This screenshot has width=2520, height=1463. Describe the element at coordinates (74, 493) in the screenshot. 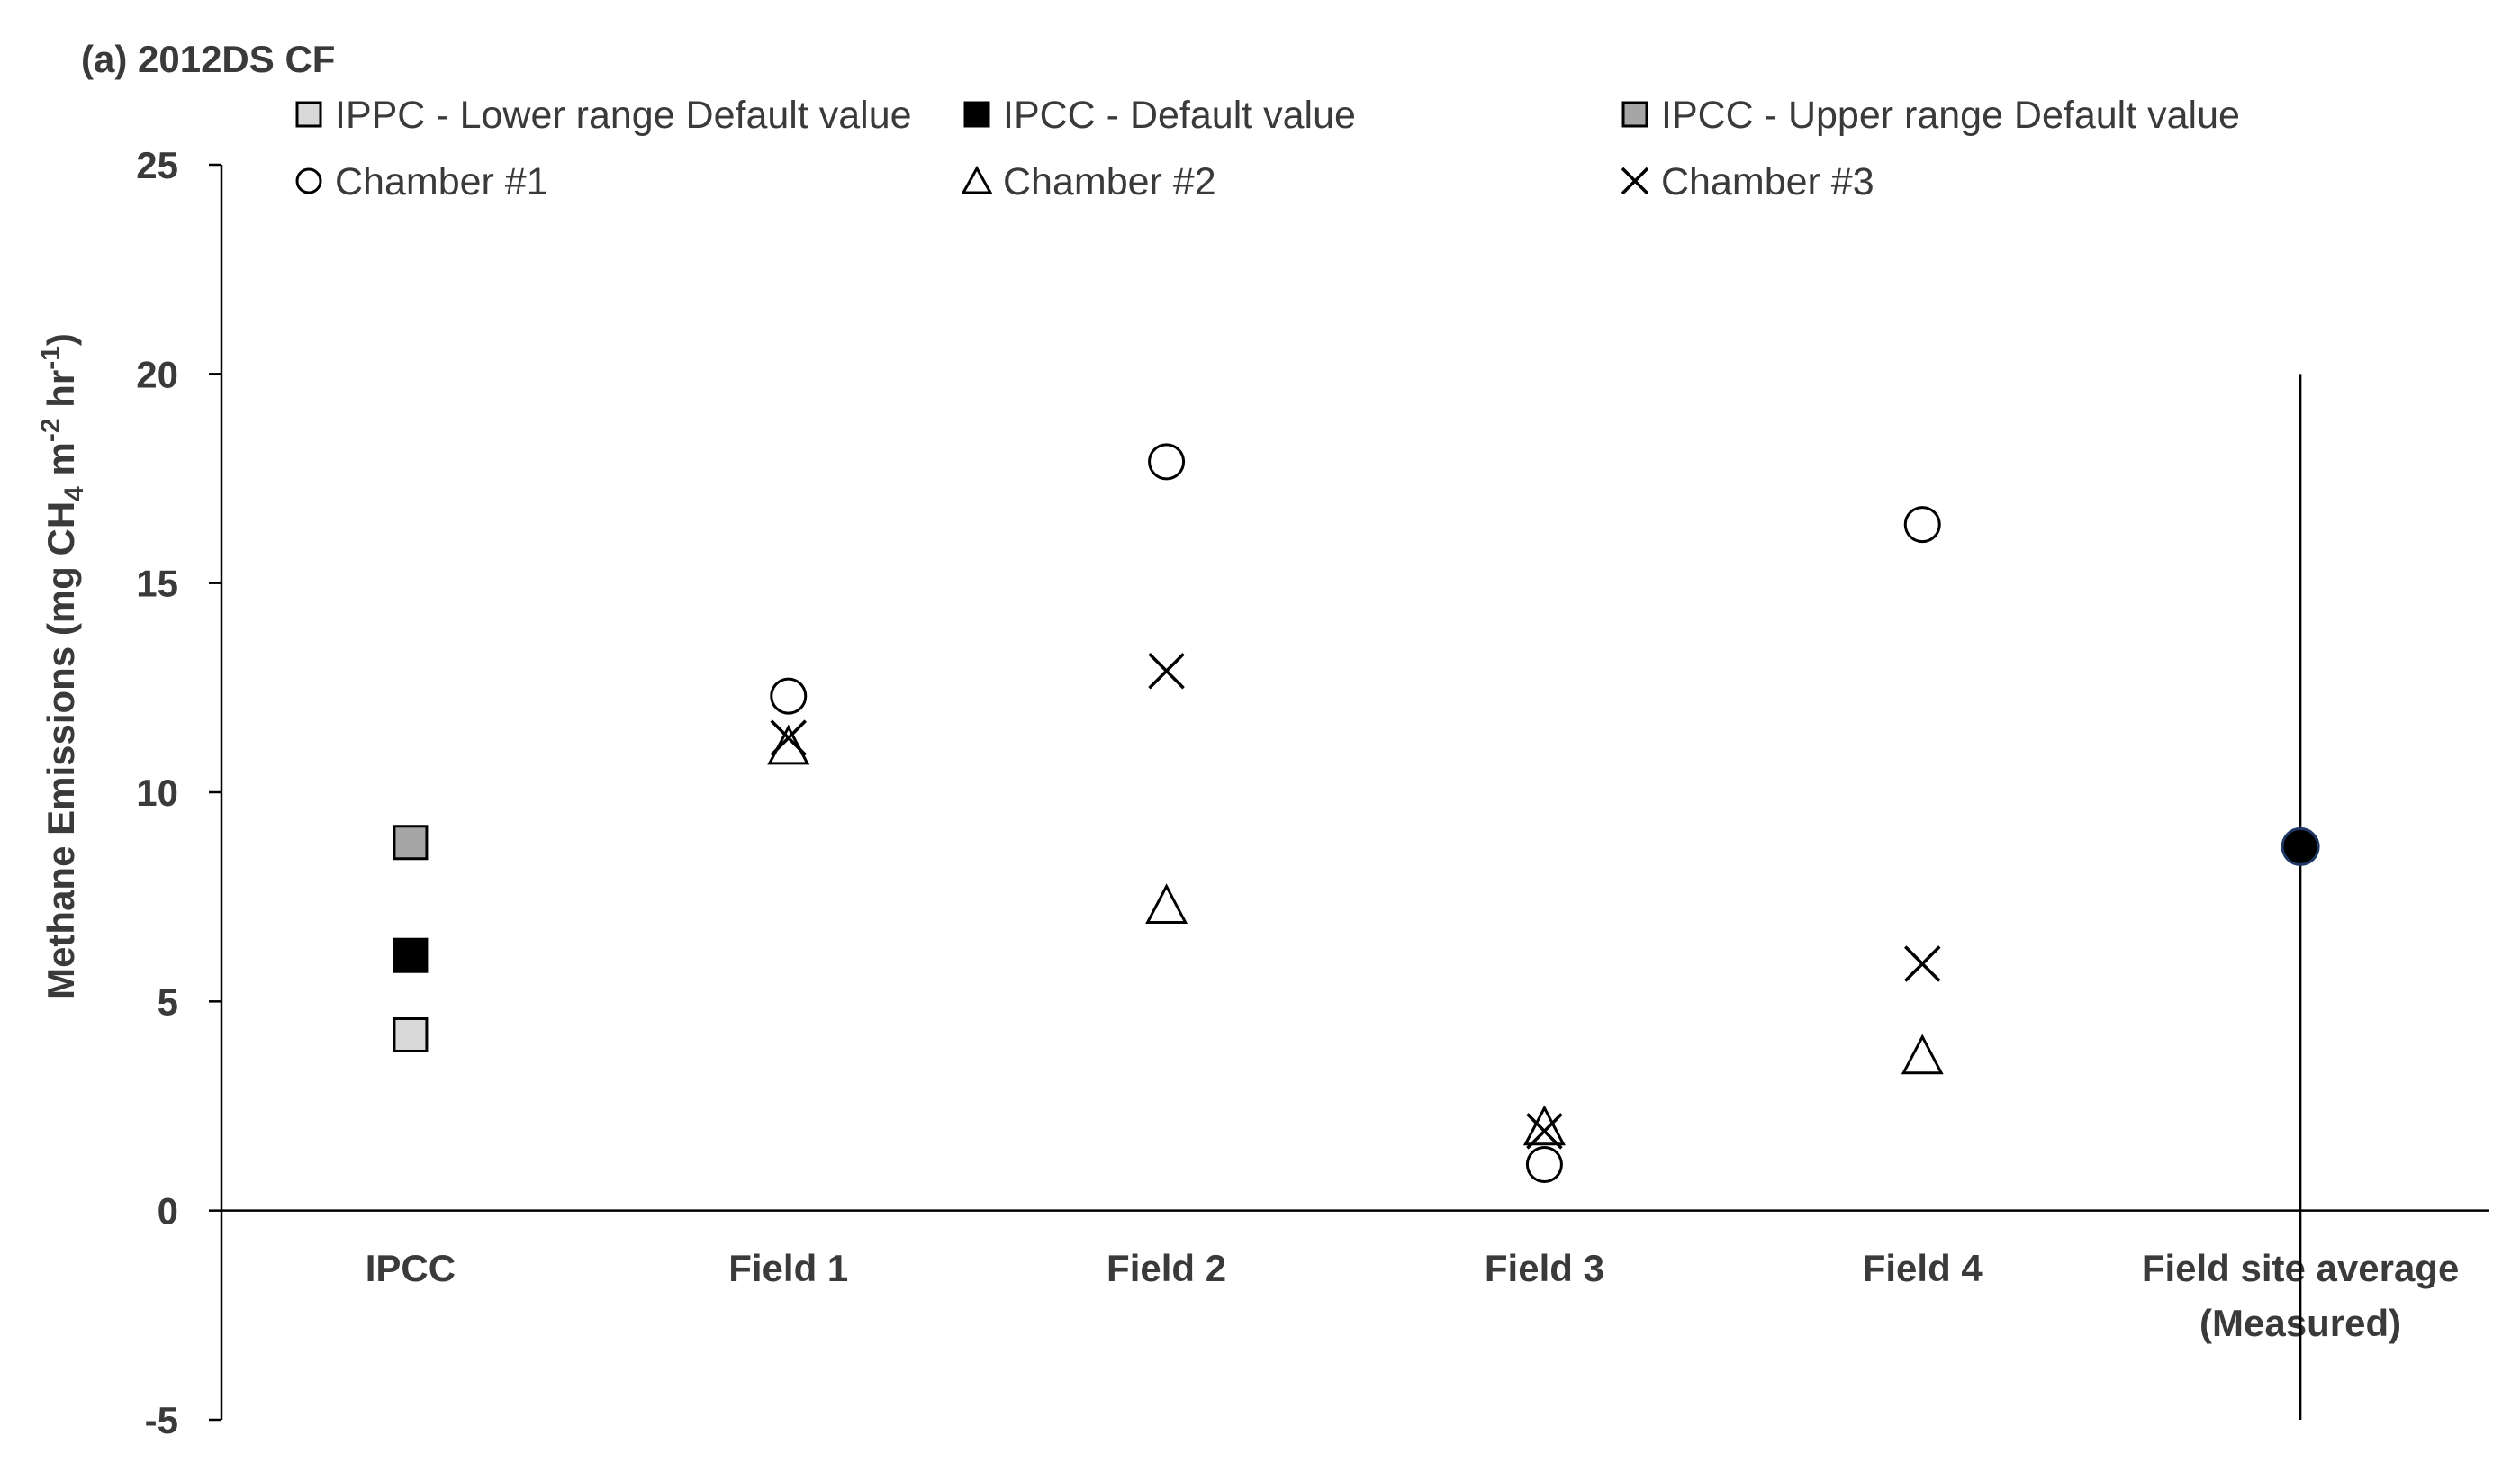

I see `y-axis-label-sub: 4` at that location.